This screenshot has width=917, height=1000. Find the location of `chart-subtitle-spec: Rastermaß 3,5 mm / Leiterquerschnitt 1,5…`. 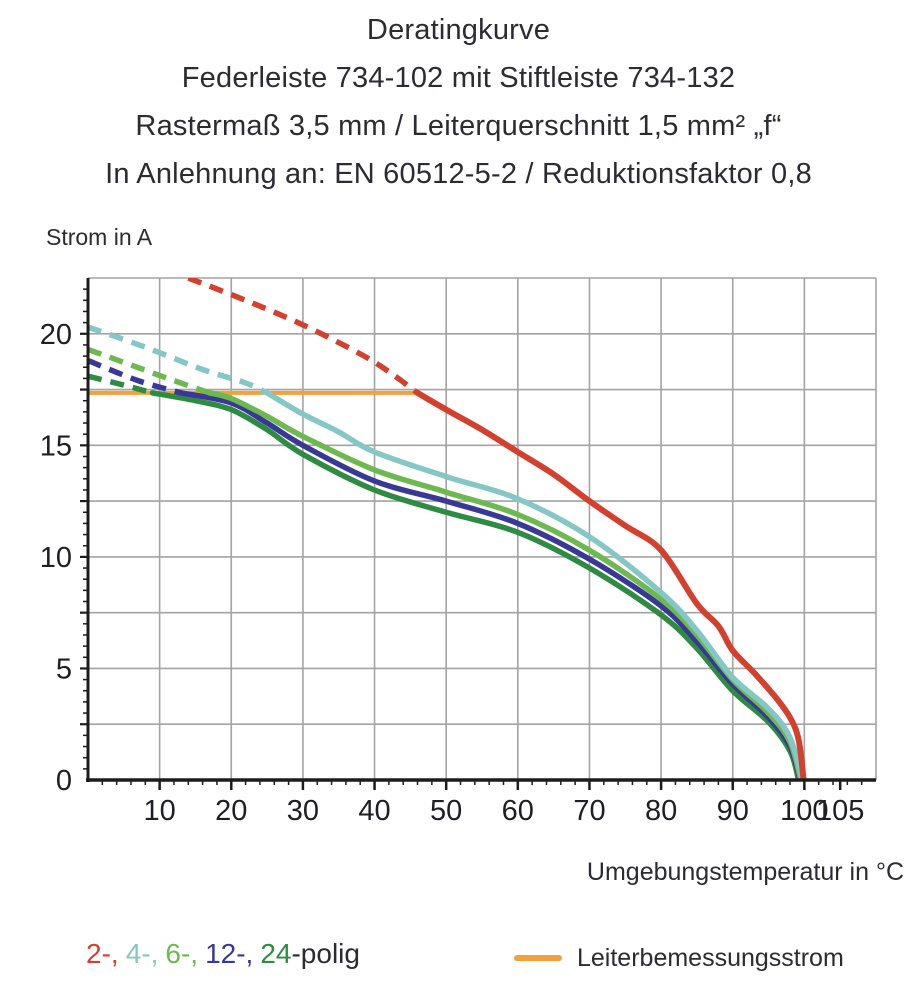

chart-subtitle-spec: Rastermaß 3,5 mm / Leiterquerschnitt 1,5… is located at coordinates (458, 126).